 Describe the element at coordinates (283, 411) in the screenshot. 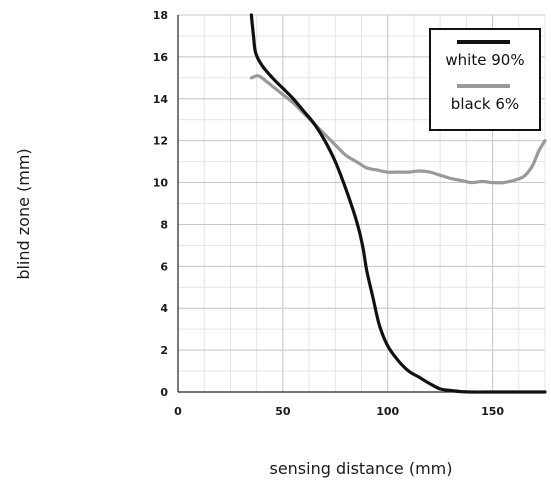

I see `x-tick-label: 50` at that location.